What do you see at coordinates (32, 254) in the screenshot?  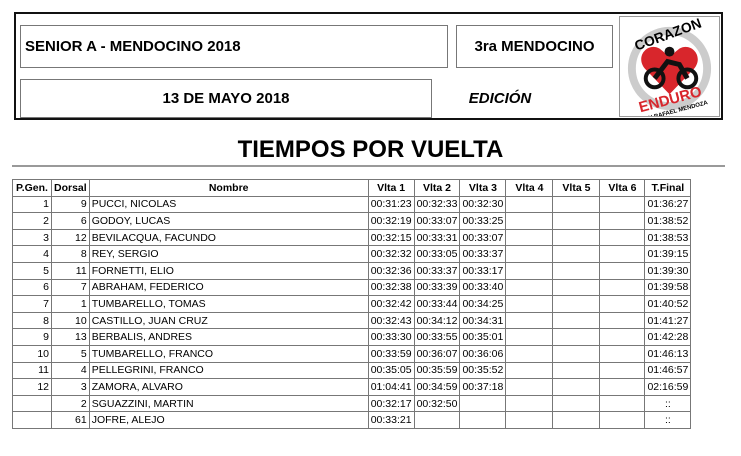 I see `table-cell: 4` at bounding box center [32, 254].